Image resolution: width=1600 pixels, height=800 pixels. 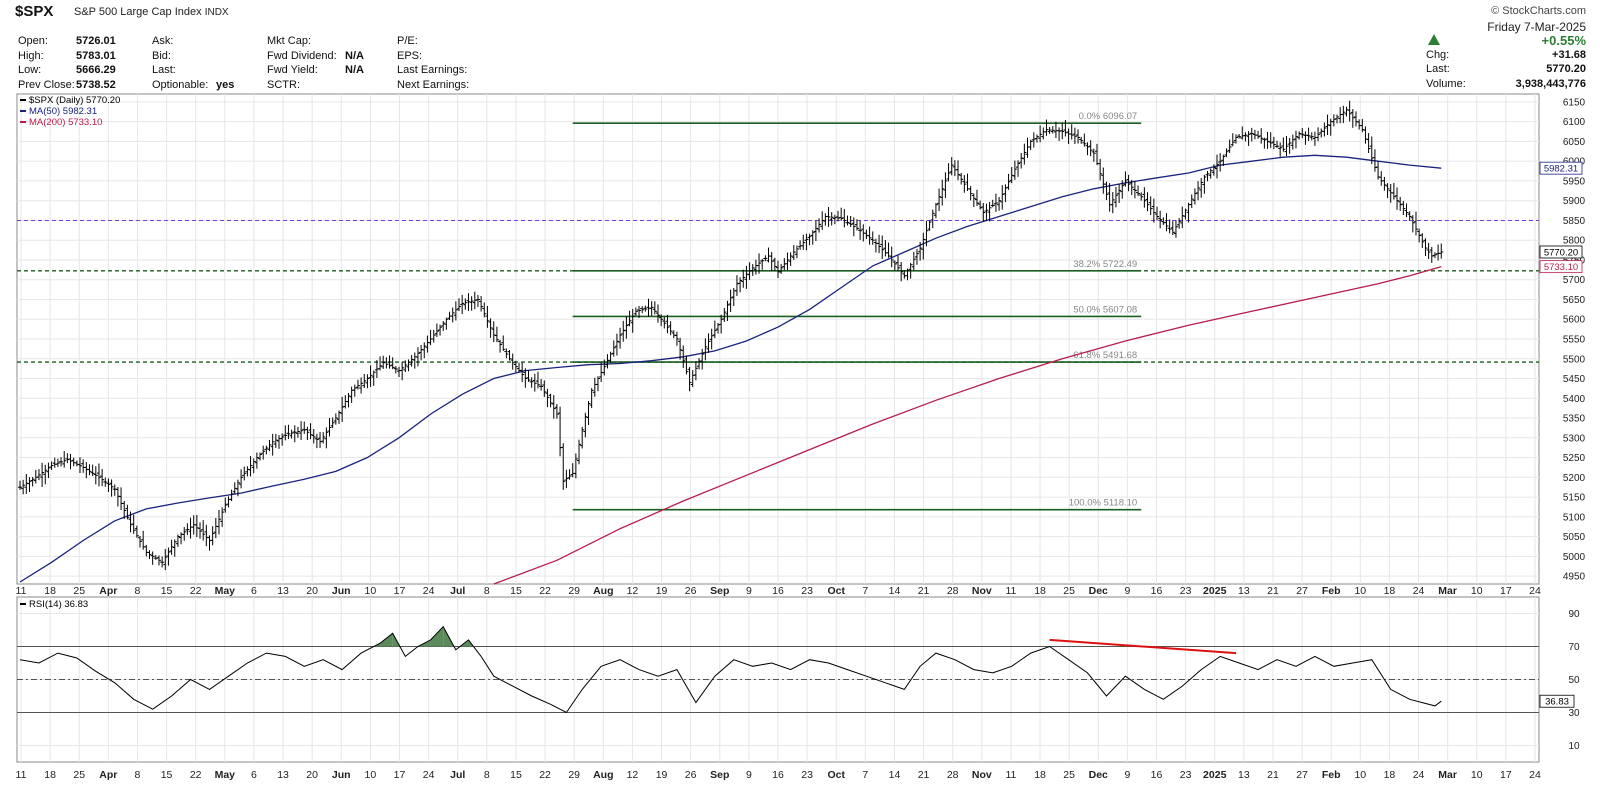 I want to click on rsi-line, so click(x=730, y=669).